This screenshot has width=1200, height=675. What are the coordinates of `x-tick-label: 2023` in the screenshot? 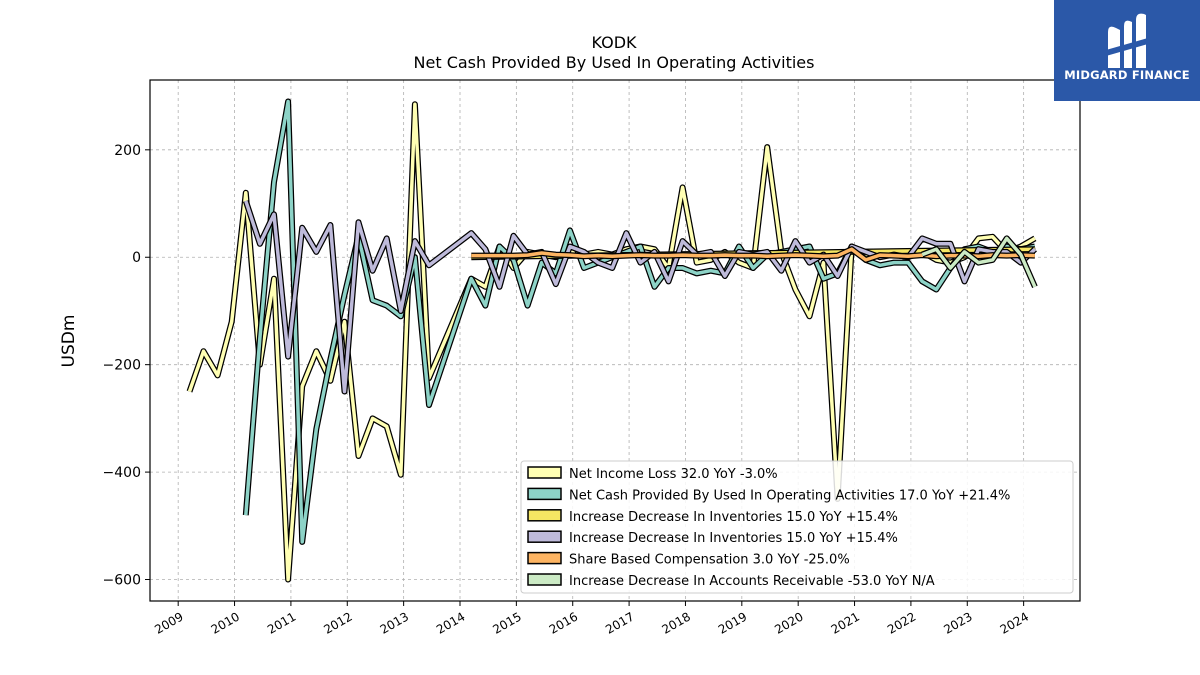 It's located at (957, 622).